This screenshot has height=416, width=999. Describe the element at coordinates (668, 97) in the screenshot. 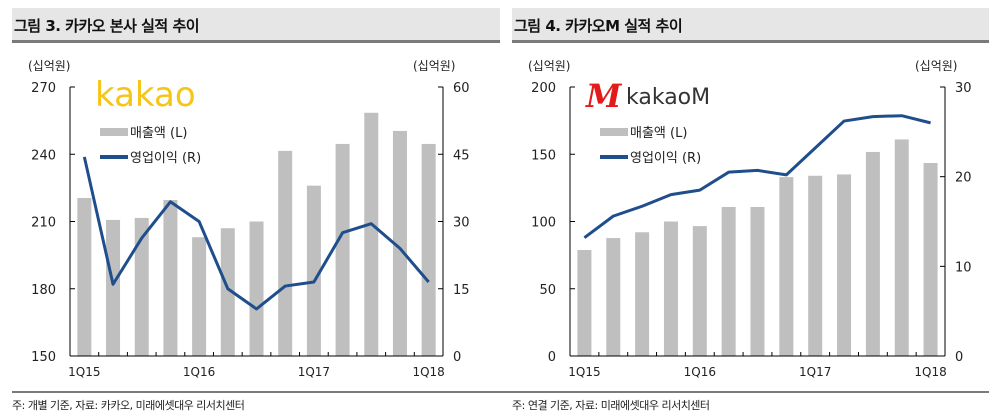

I see `kakaom-logo-text: kakaoM` at that location.